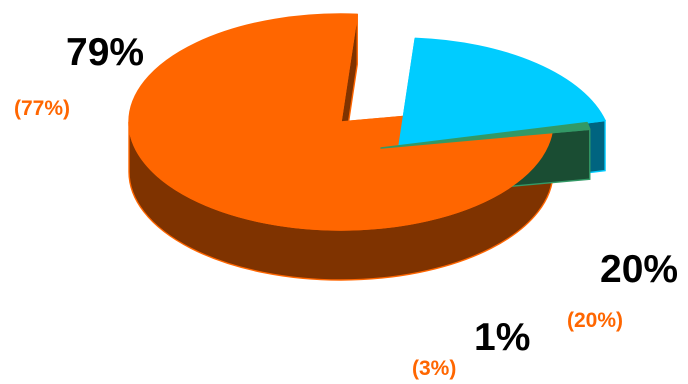 This screenshot has width=688, height=384. Describe the element at coordinates (485, 135) in the screenshot. I see `slice-green` at that location.